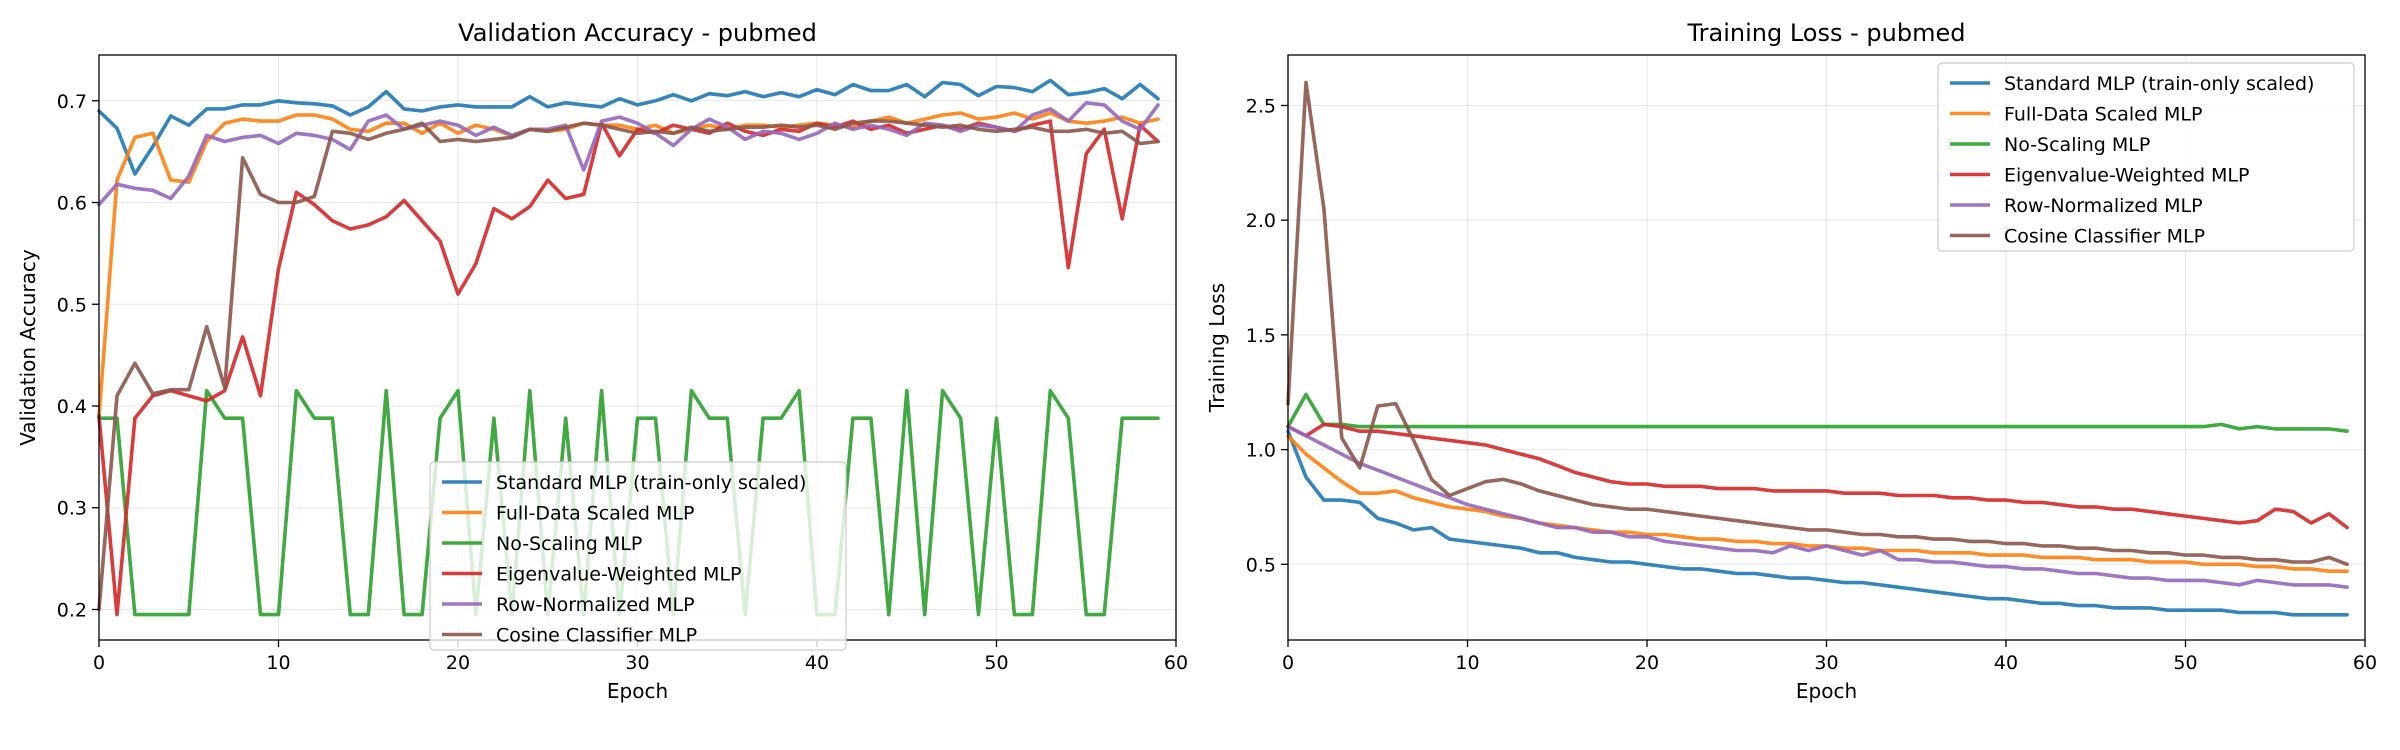  Describe the element at coordinates (72, 509) in the screenshot. I see `y-tick-label: 0.3` at that location.